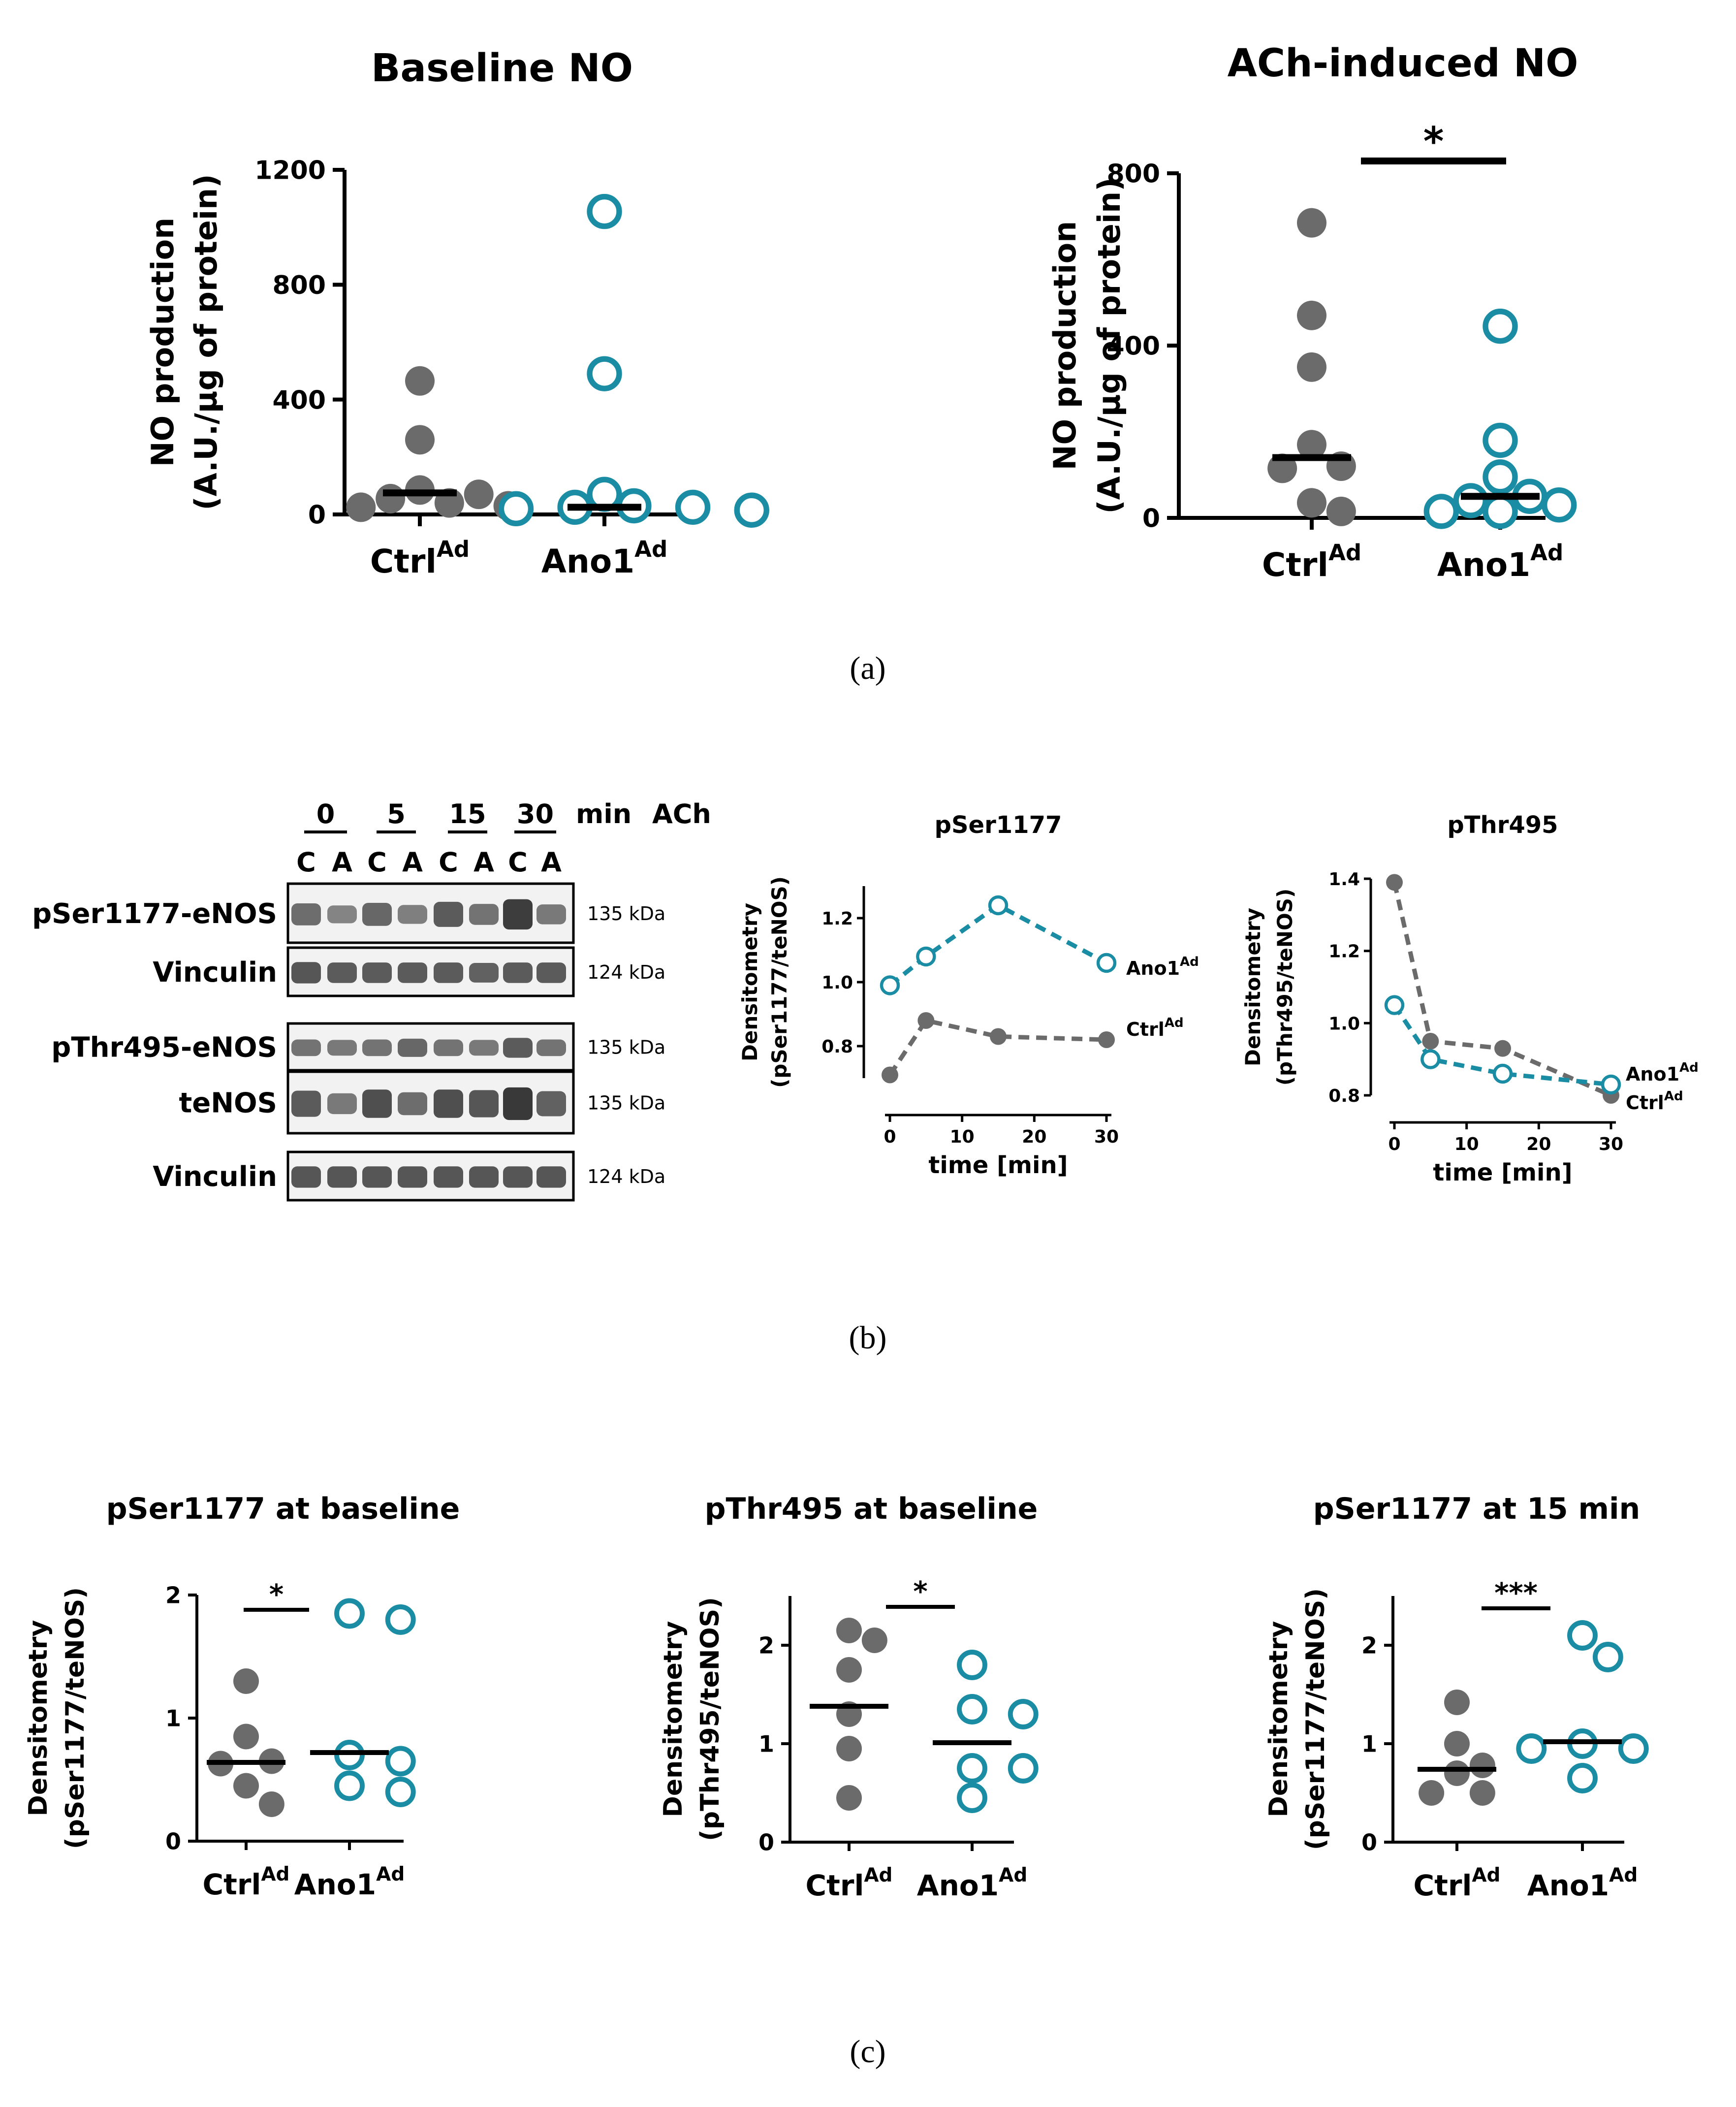 This screenshot has width=1736, height=2107. What do you see at coordinates (1662, 1072) in the screenshot?
I see `ano1-series-label: Ano1Ad` at bounding box center [1662, 1072].